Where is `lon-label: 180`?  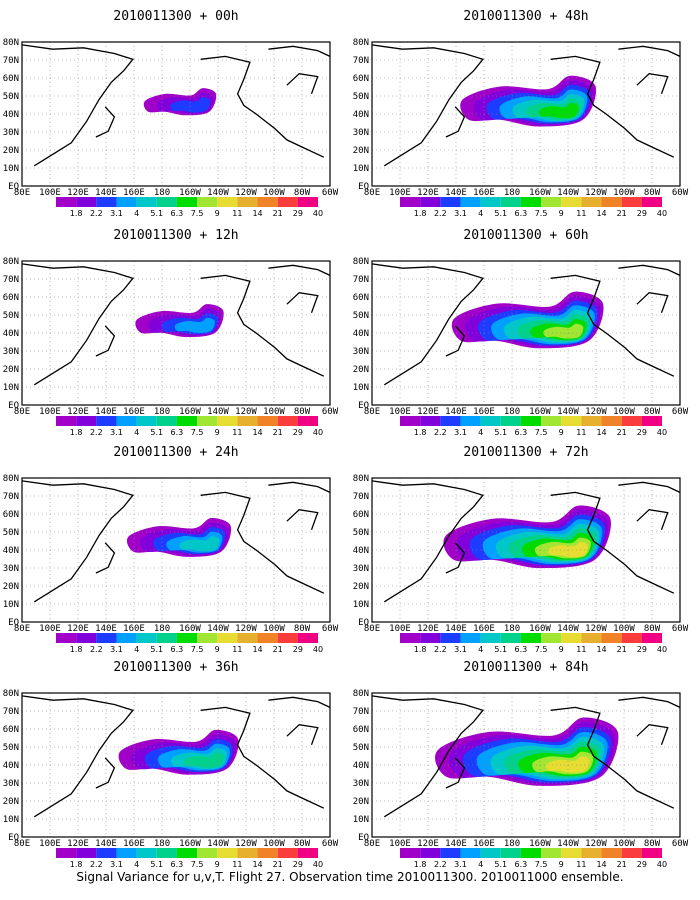
lon-label: 180 is located at coordinates (512, 193).